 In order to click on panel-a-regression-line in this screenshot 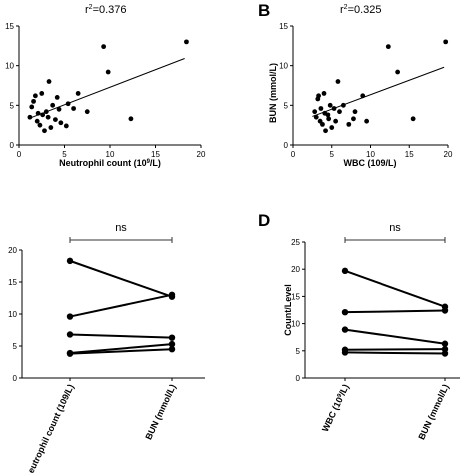, I will do `click(106, 89)`.